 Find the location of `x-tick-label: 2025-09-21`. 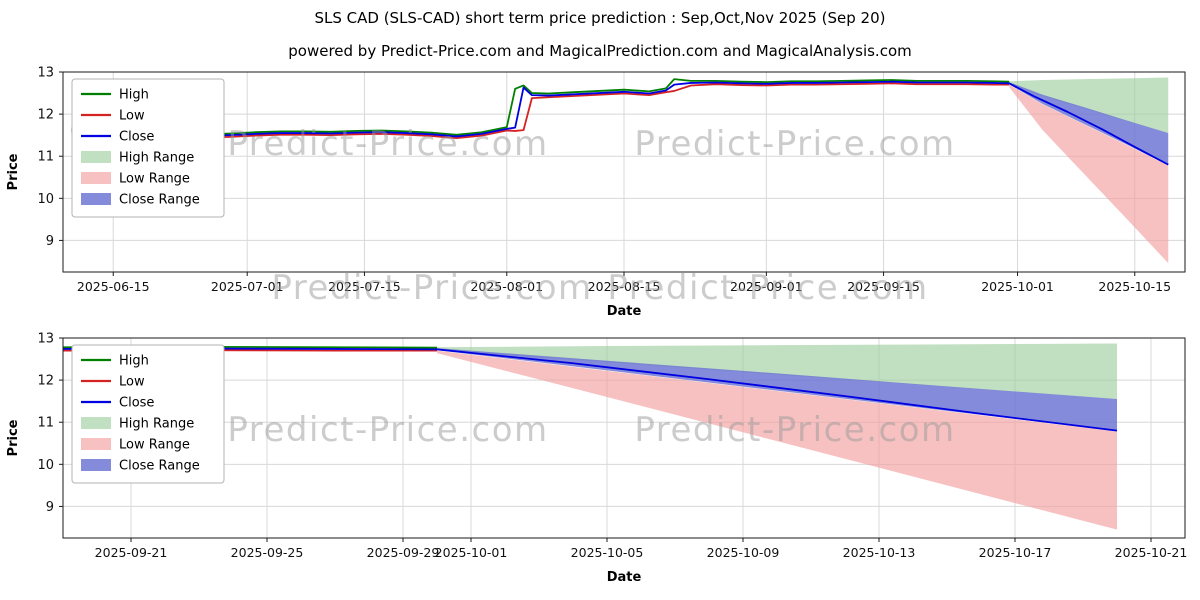

x-tick-label: 2025-09-21 is located at coordinates (131, 552).